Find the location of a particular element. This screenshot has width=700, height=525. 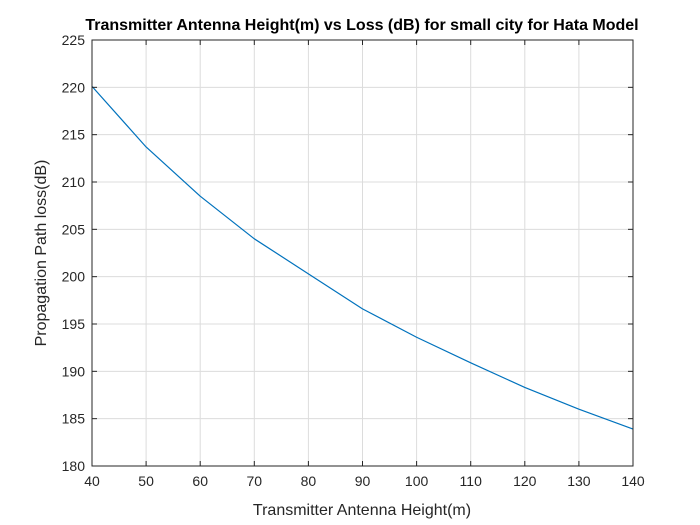

x-tick-label: 120 is located at coordinates (525, 481).